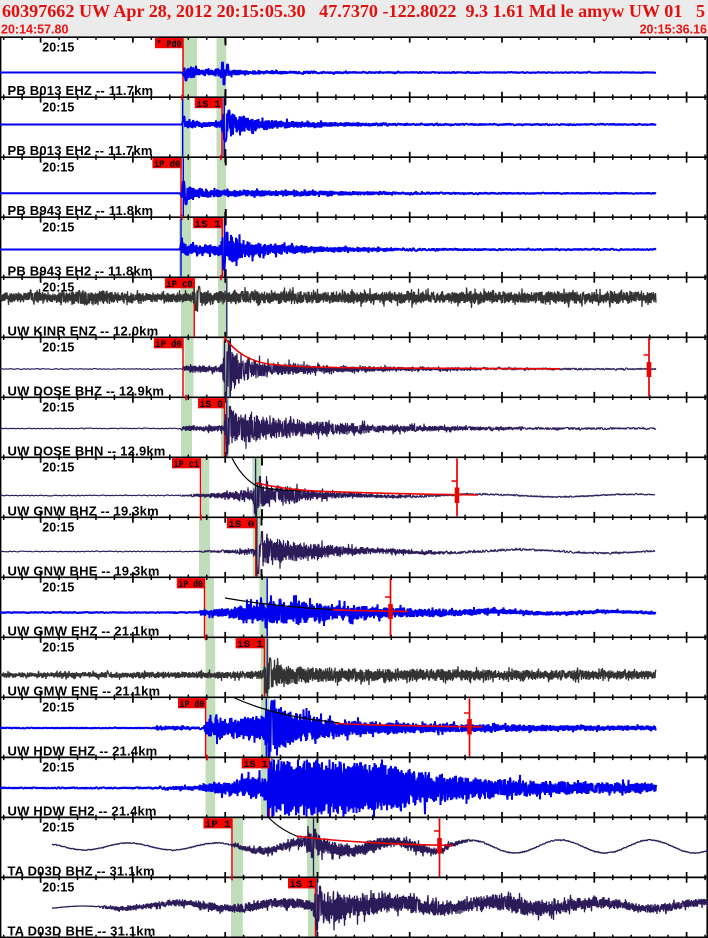  Describe the element at coordinates (83, 750) in the screenshot. I see `svg-text: UW HDW EHZ -- 21.4km` at that location.